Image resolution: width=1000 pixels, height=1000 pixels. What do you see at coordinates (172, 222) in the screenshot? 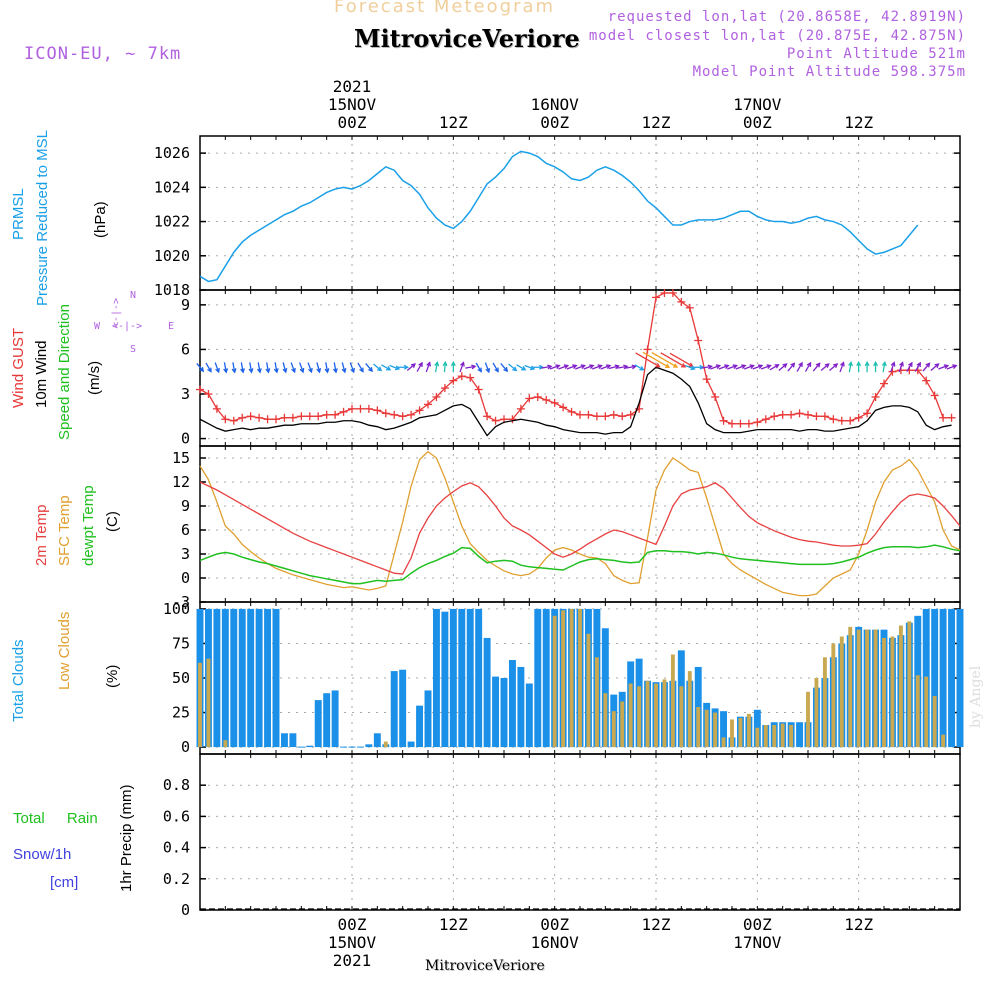
I see `y-tick-label: 1022` at bounding box center [172, 222].